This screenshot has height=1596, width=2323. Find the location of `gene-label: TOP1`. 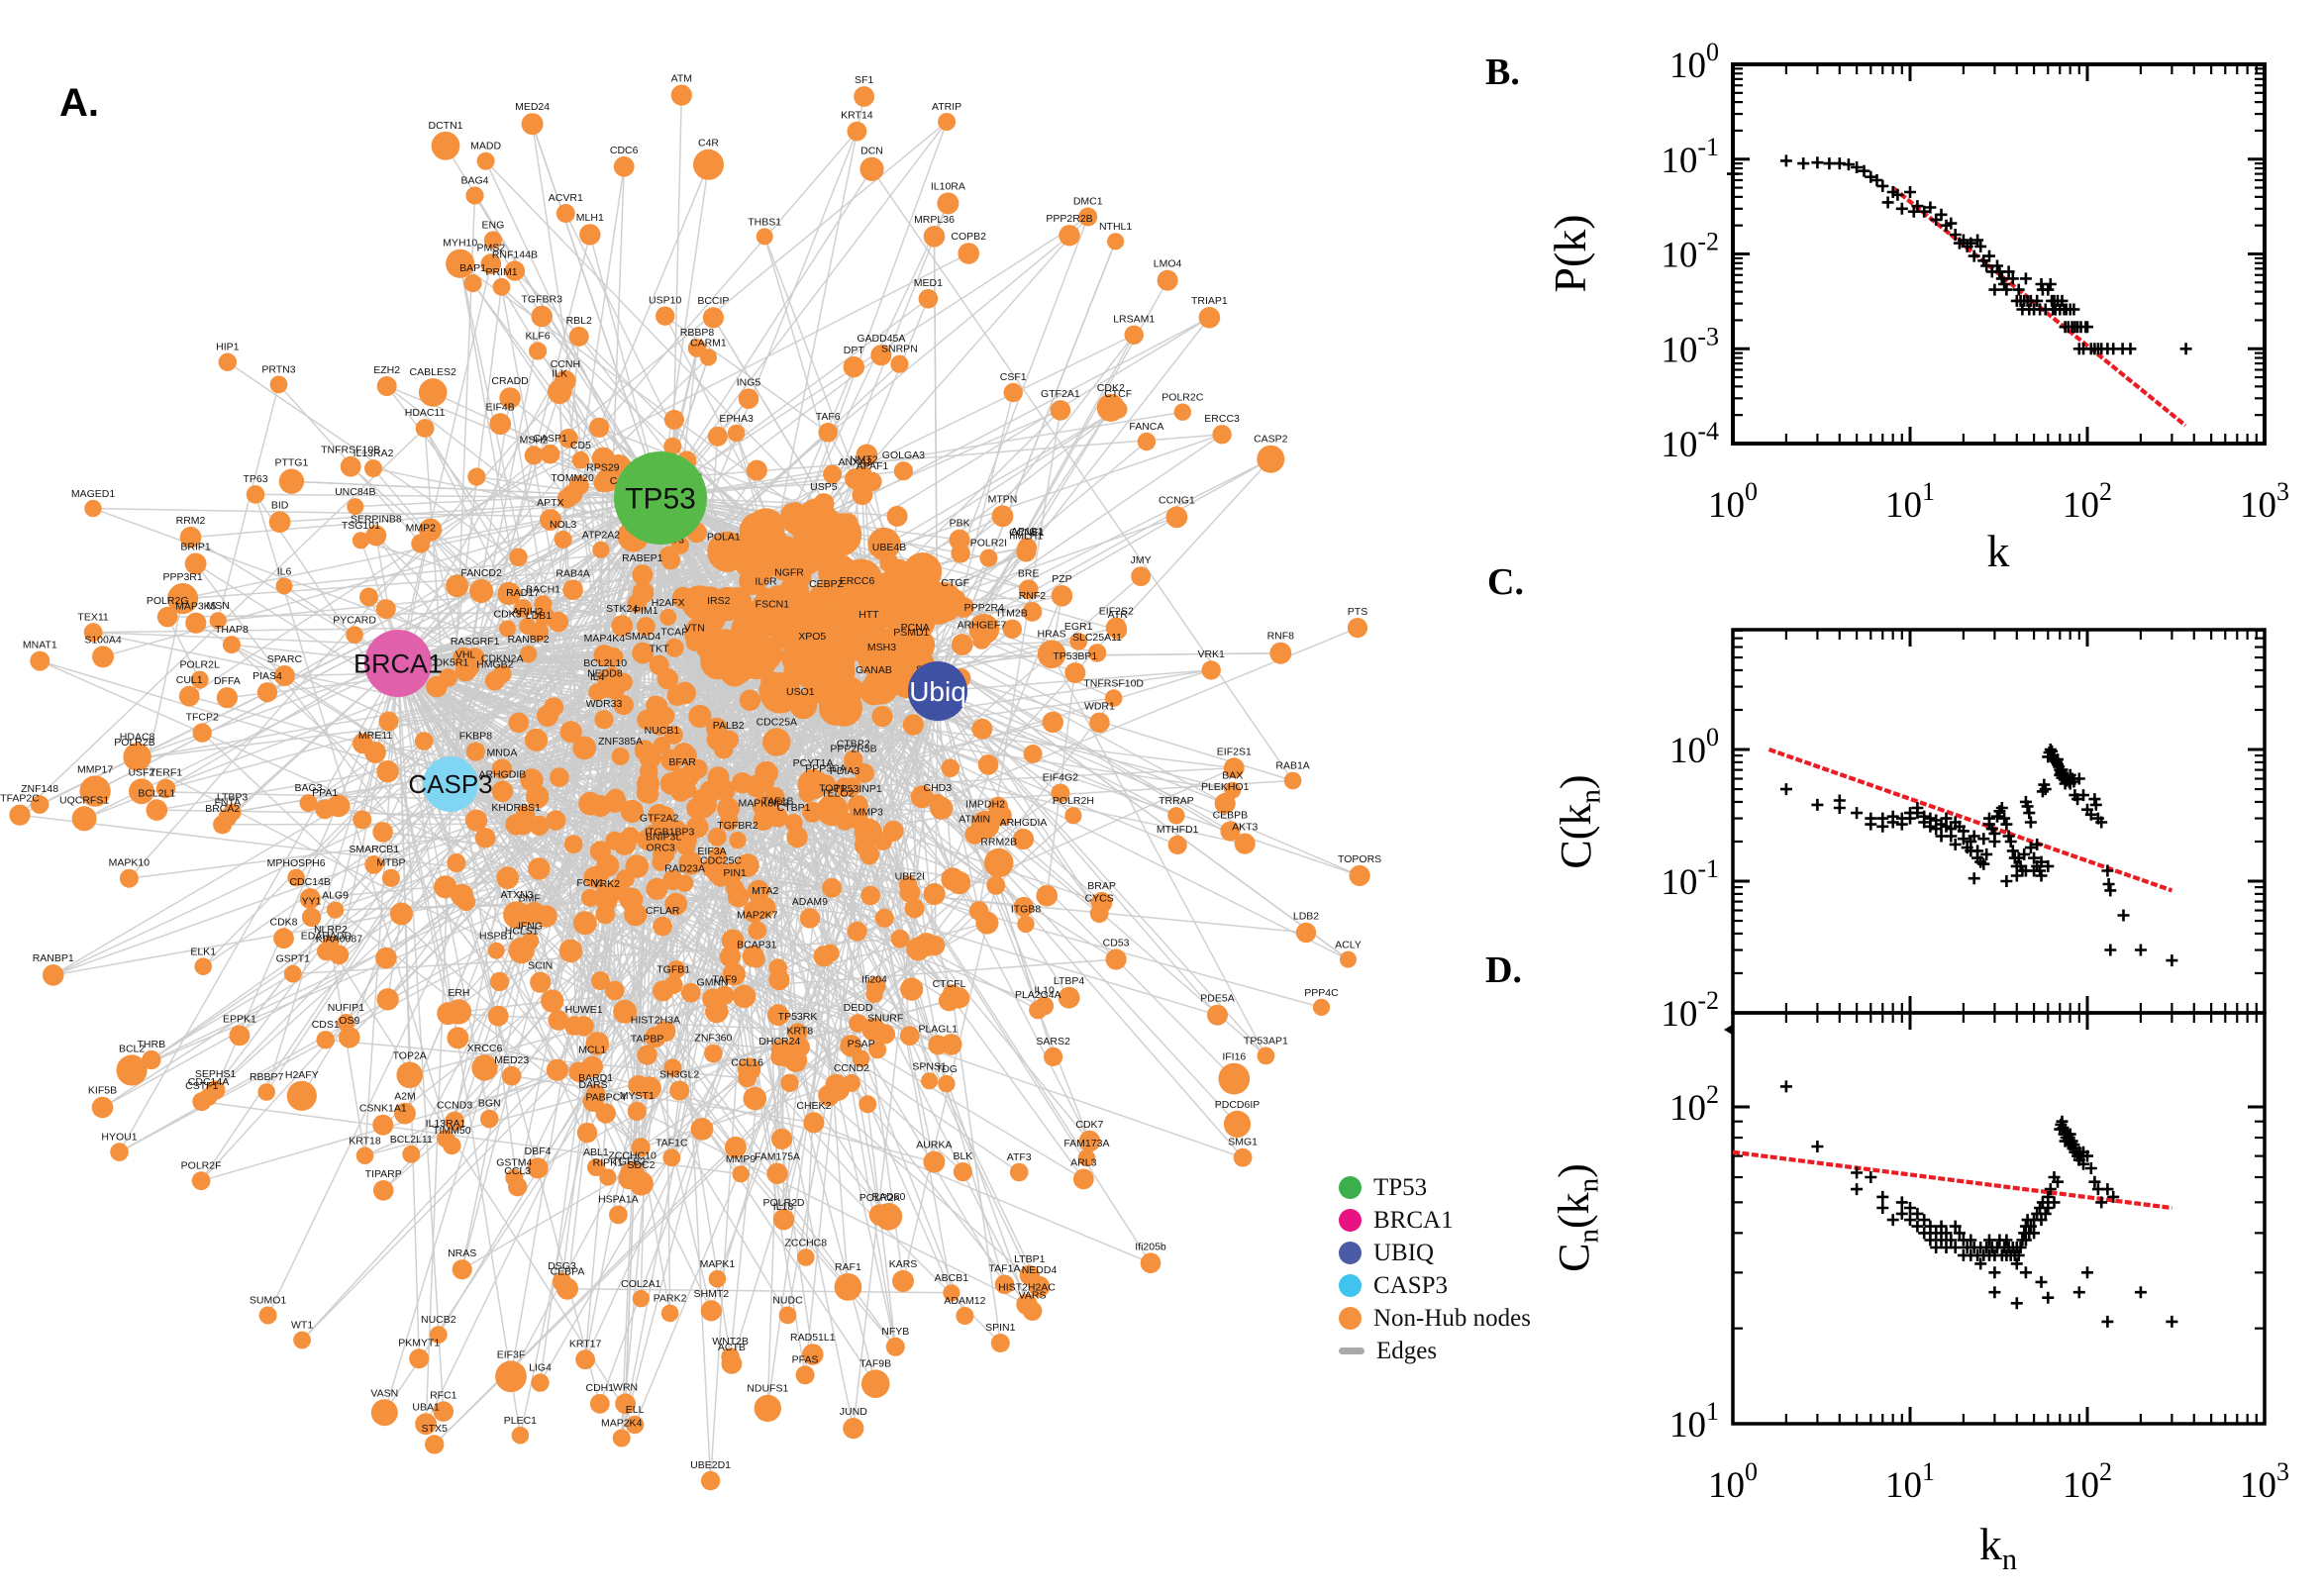

gene-label: TOP1 is located at coordinates (832, 788).